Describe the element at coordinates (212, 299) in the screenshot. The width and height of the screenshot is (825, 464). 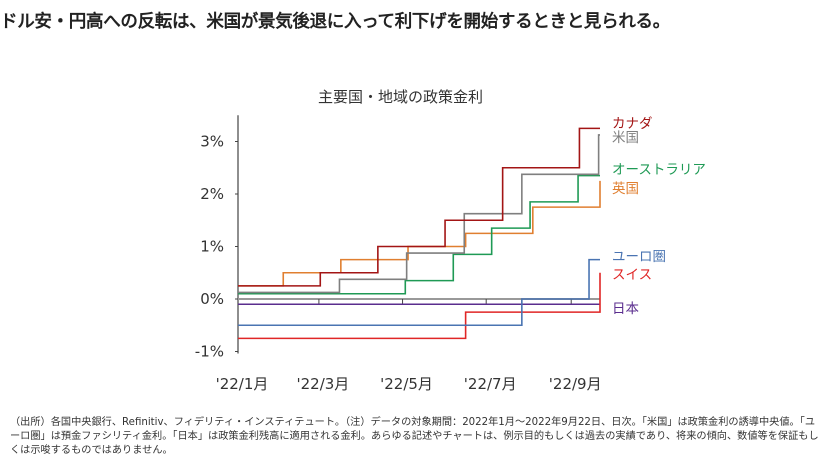
I see `y-tick-label: 0%` at that location.